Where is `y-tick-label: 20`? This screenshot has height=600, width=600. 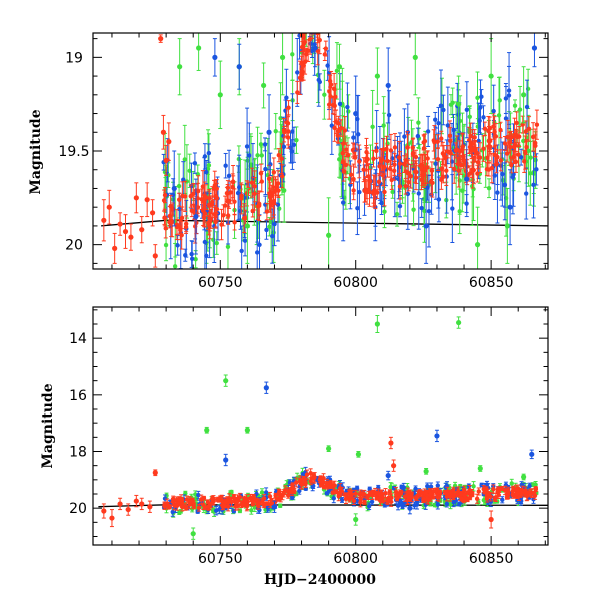
y-tick-label: 20 is located at coordinates (74, 246).